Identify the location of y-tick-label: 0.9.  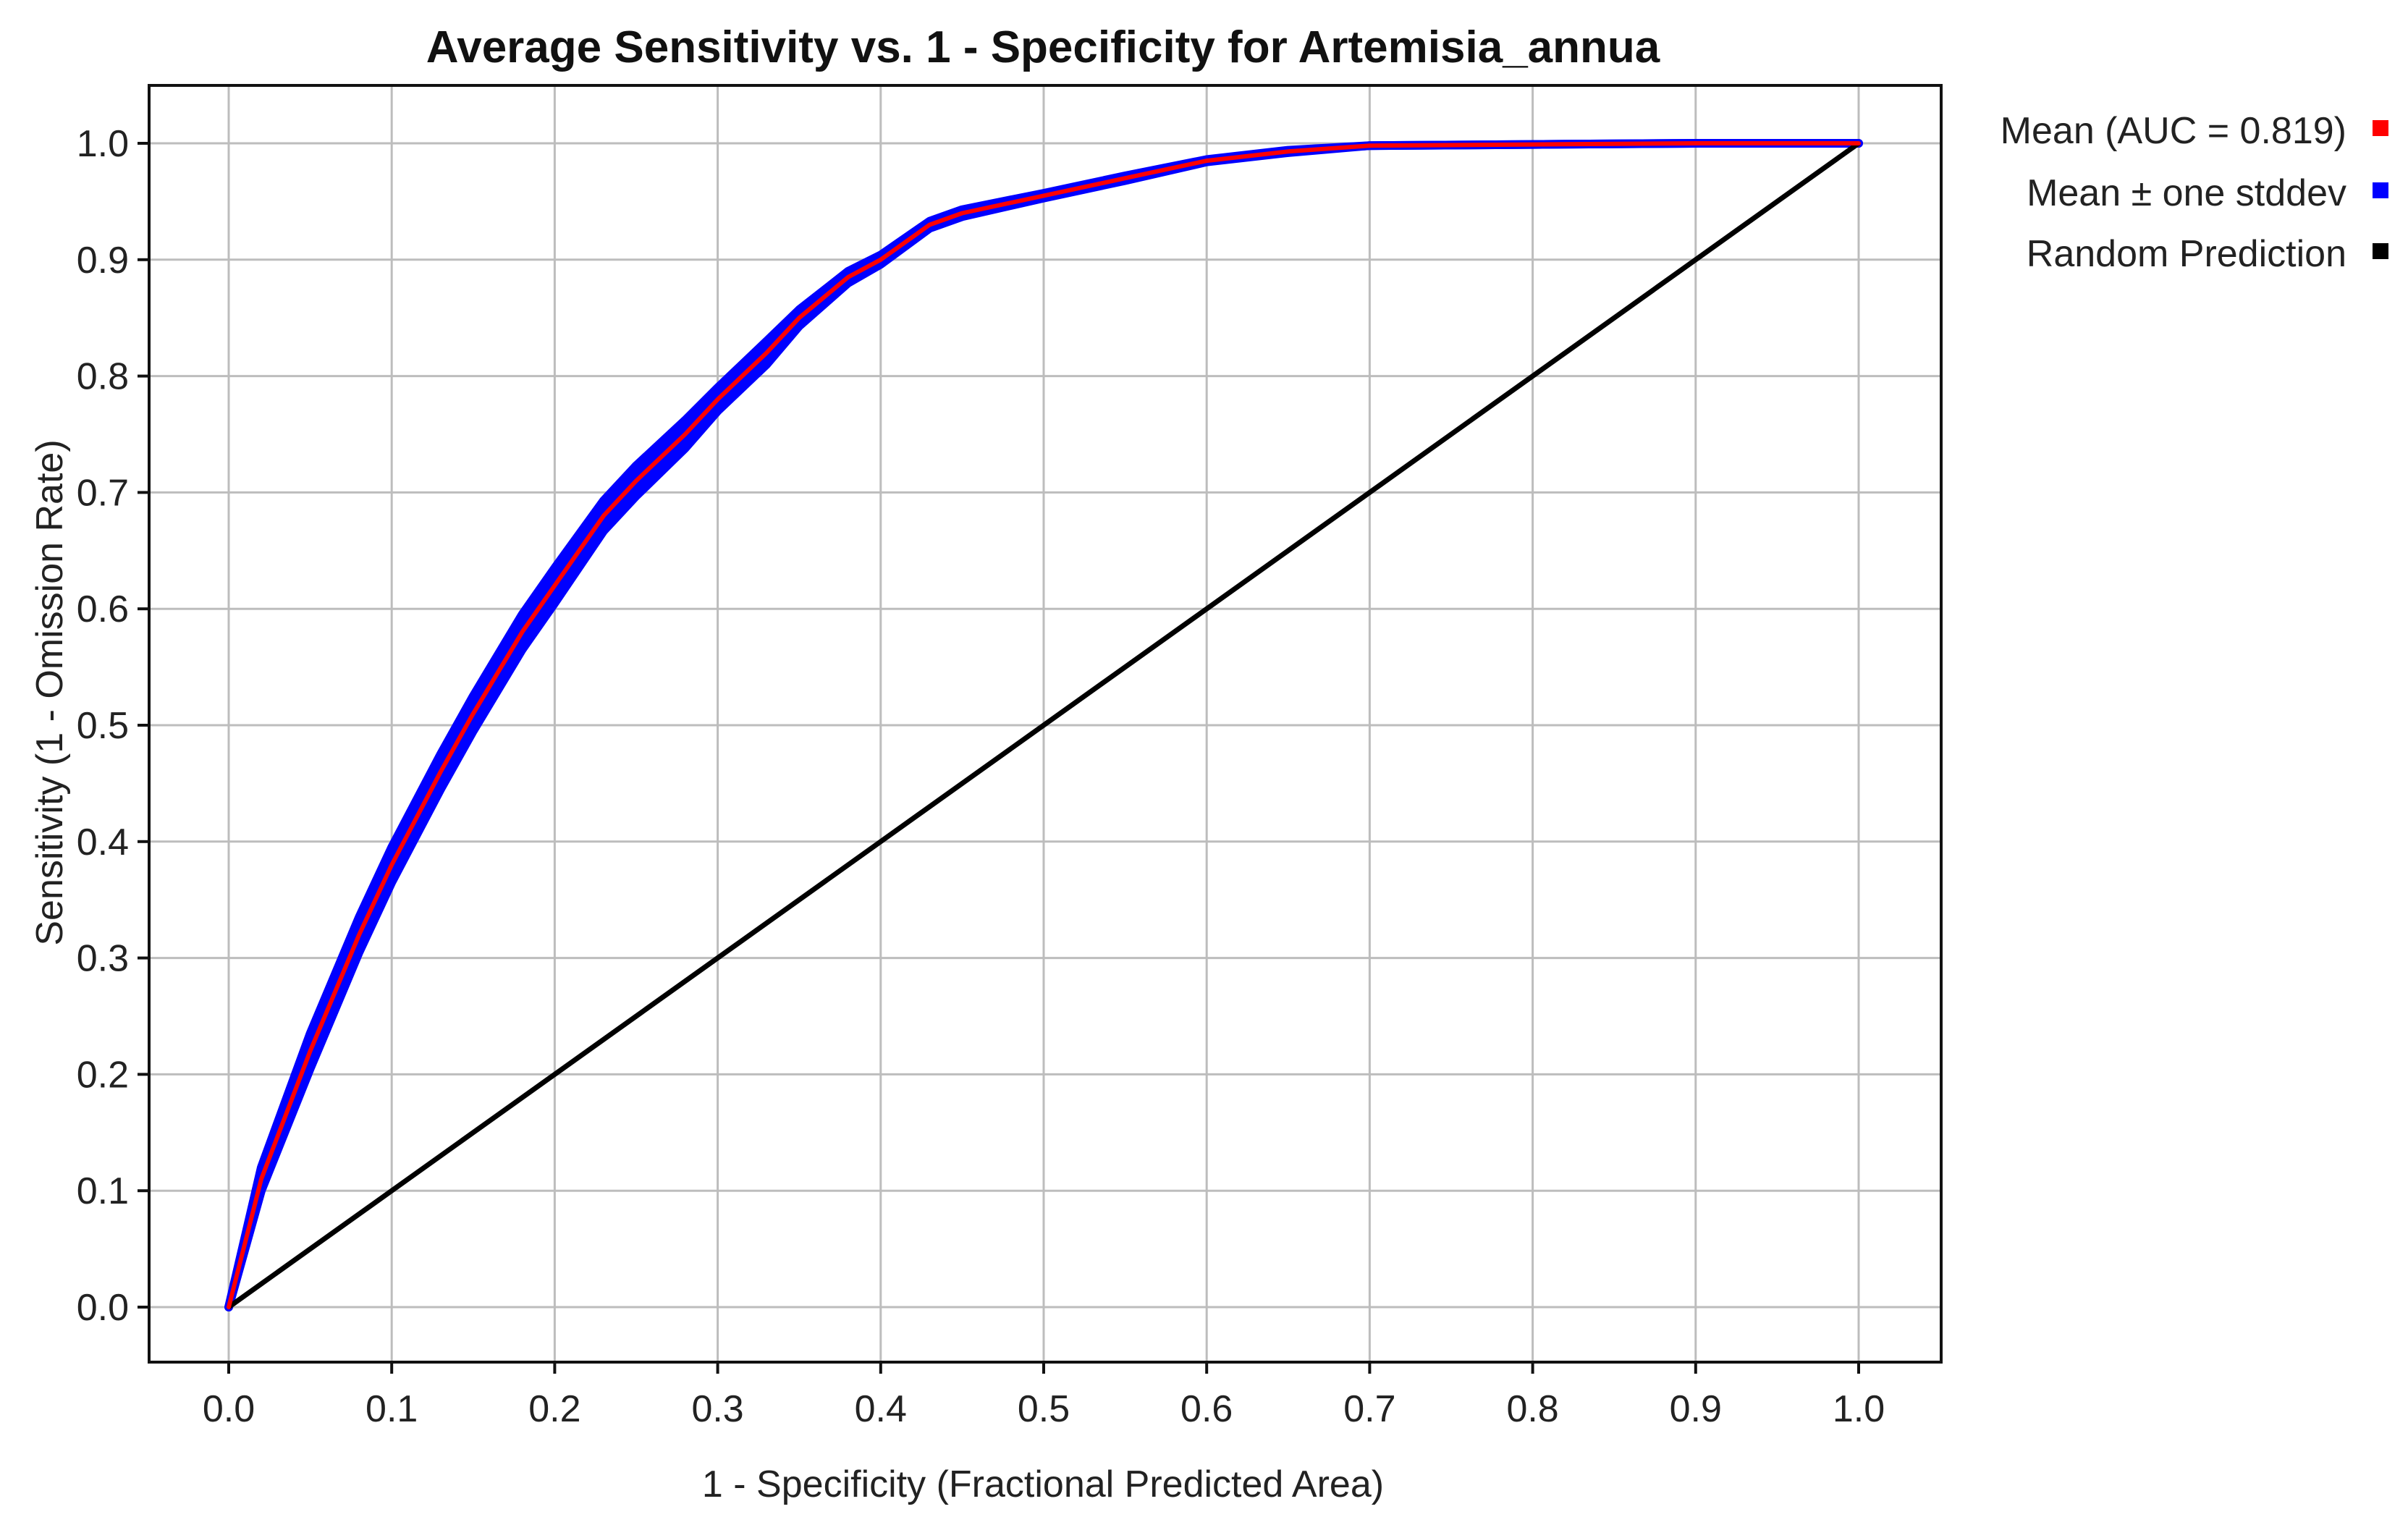
(103, 261).